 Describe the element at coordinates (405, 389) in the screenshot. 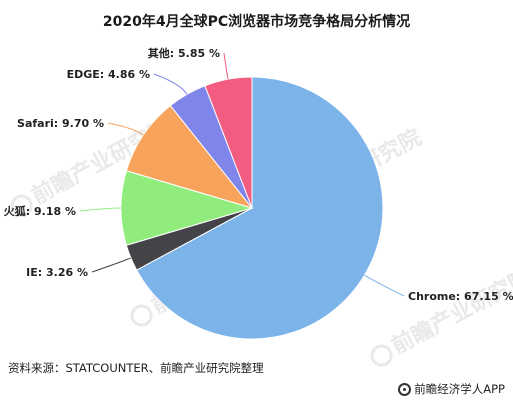

I see `brand-logo-icon` at that location.